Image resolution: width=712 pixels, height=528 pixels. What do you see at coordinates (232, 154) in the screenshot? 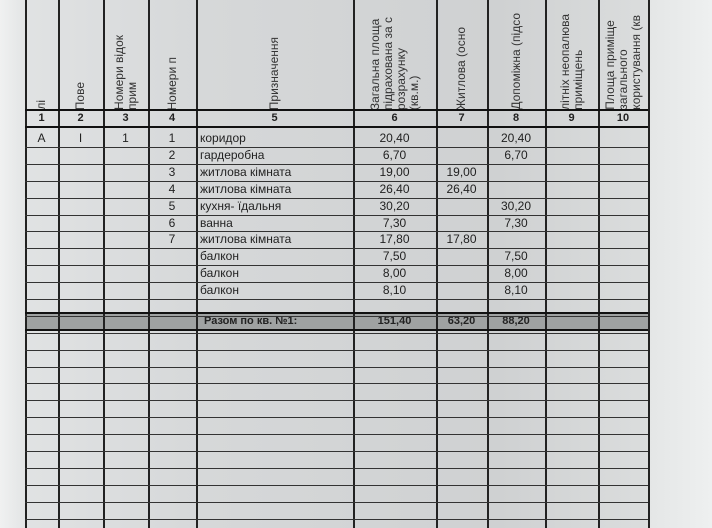
I see `cell-name: гардеробна` at bounding box center [232, 154].